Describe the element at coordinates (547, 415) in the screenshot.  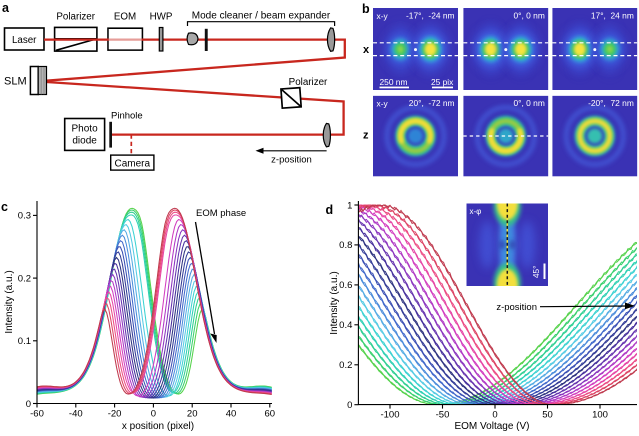
I see `svg-text: 50` at that location.